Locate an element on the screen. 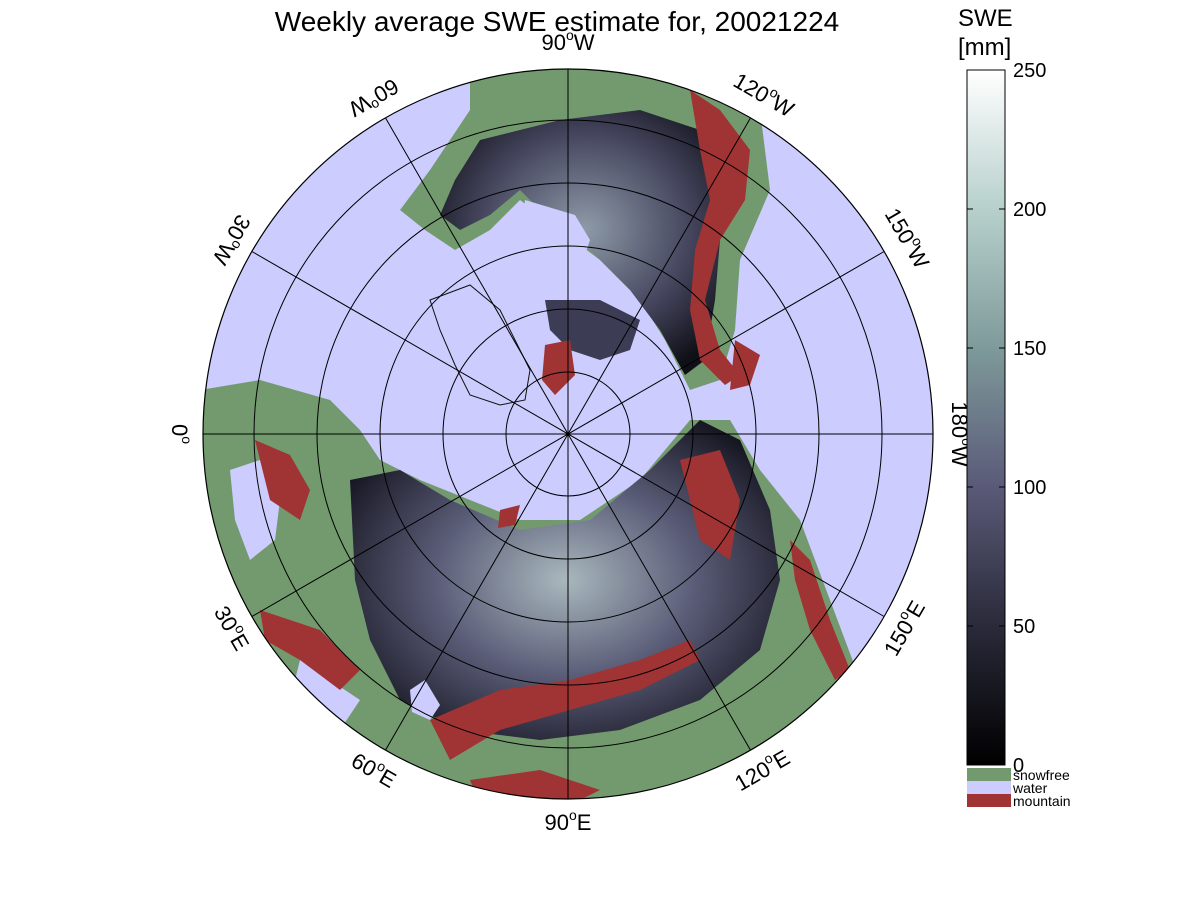  longitude-label: 90oW is located at coordinates (567, 41).